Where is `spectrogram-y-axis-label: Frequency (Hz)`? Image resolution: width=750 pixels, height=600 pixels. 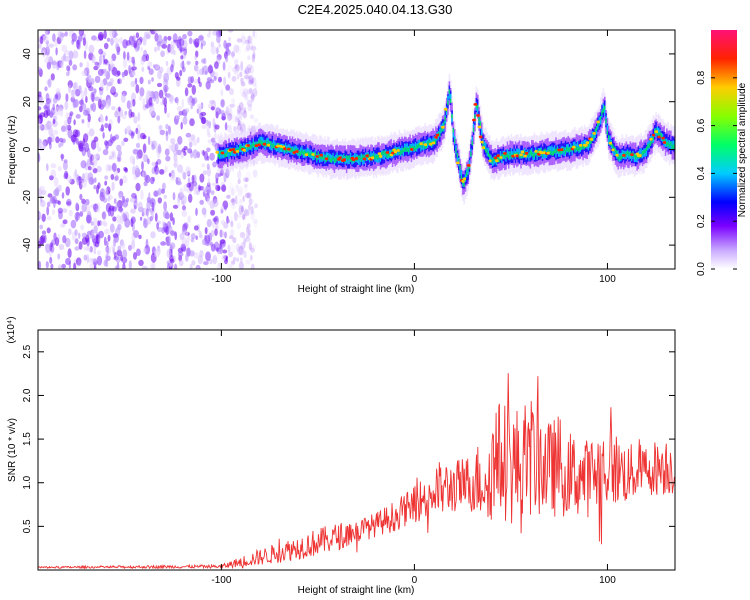 spectrogram-y-axis-label: Frequency (Hz) is located at coordinates (12, 150).